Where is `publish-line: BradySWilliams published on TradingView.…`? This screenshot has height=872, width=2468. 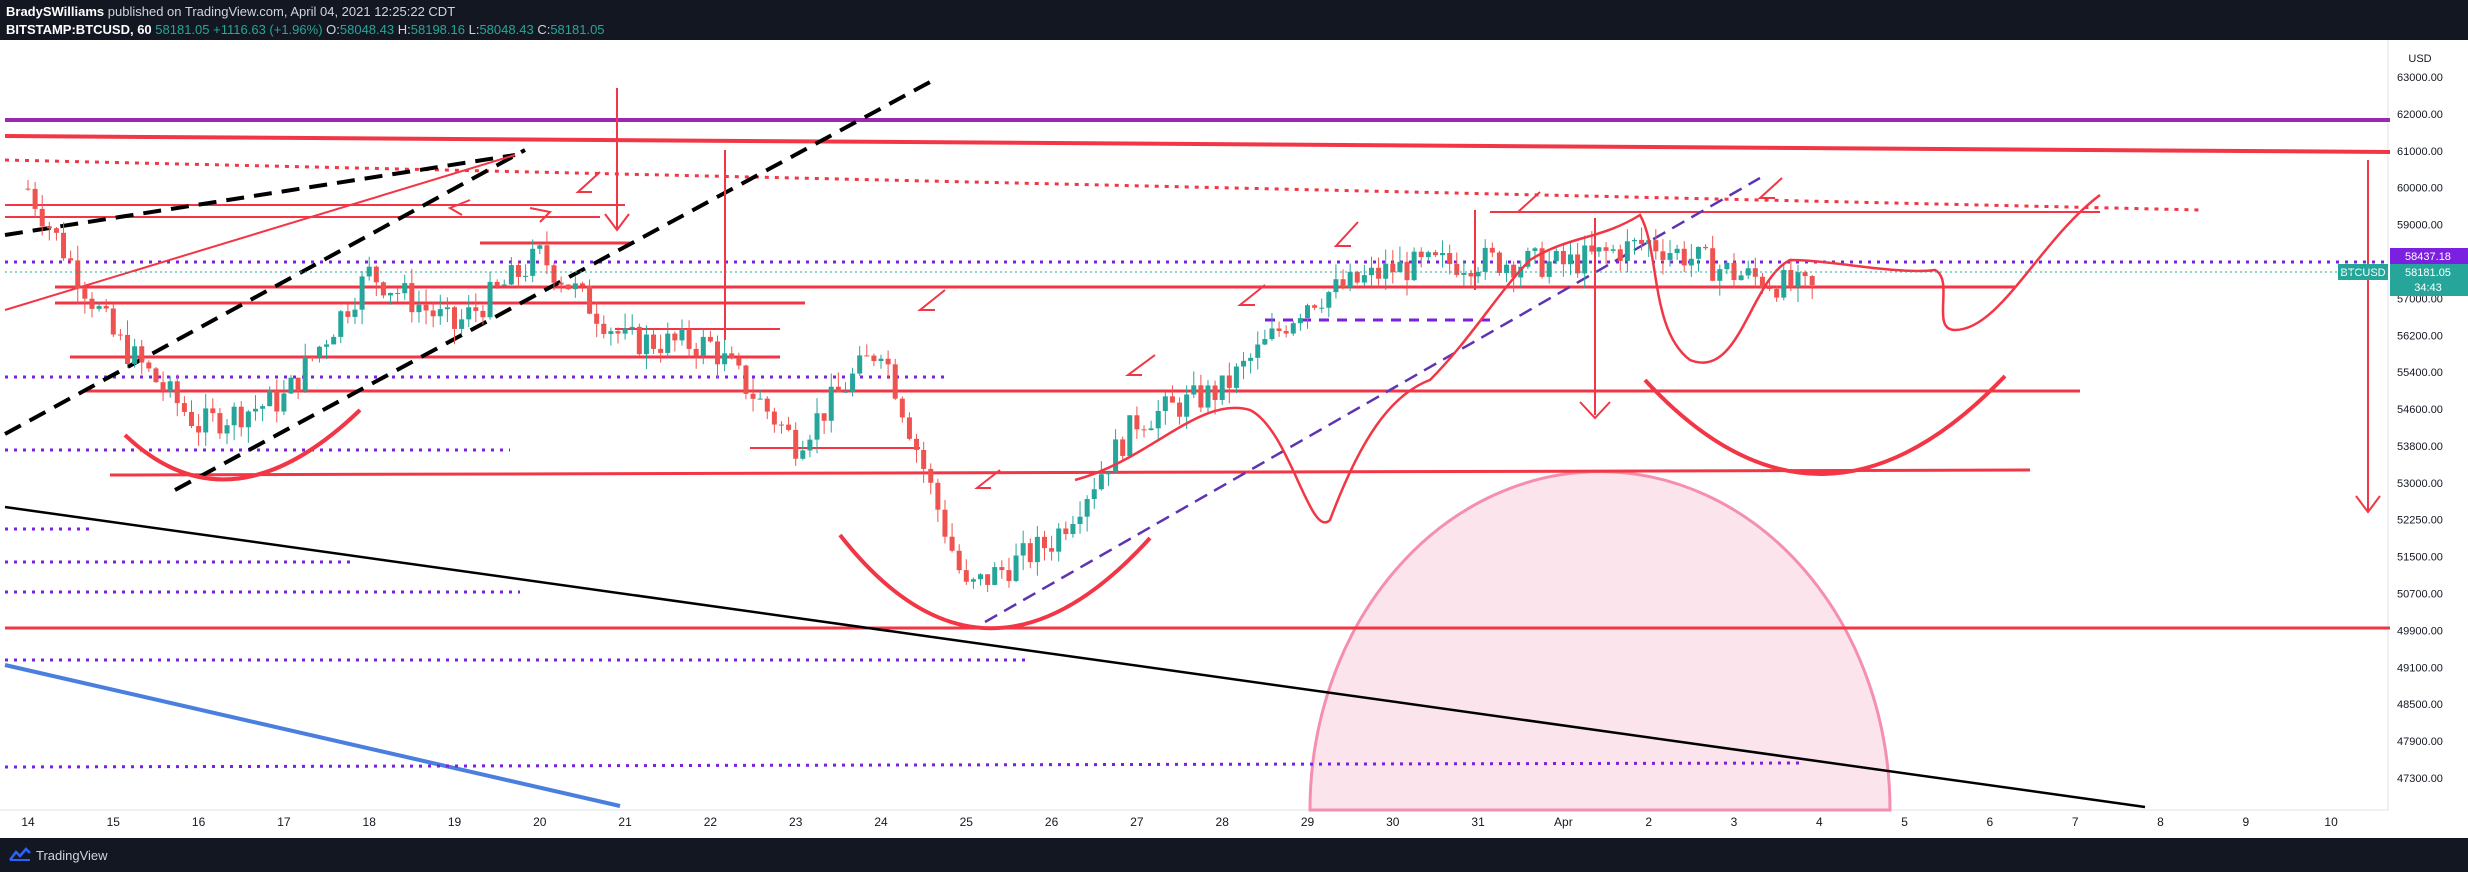
publish-line: BradySWilliams published on TradingView.… is located at coordinates (230, 11).